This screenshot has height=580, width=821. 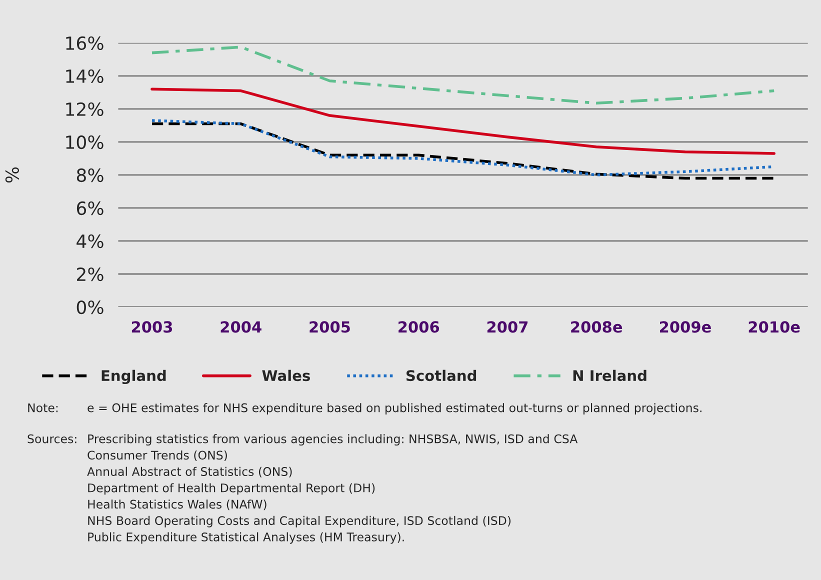 What do you see at coordinates (12, 175) in the screenshot?
I see `y-axis-title: %` at bounding box center [12, 175].